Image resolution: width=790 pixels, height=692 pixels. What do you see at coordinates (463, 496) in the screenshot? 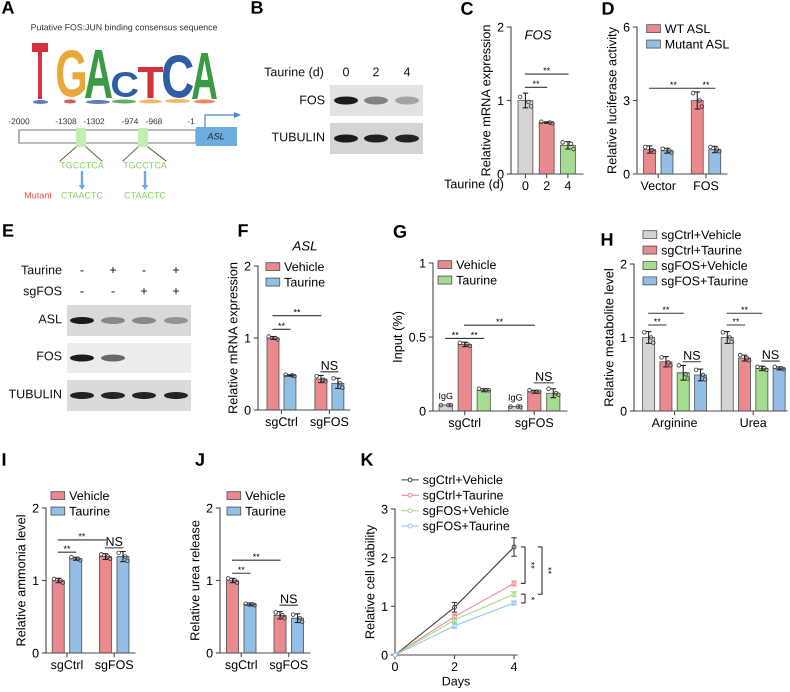
I see `legend-label: sgCtrl+Taurine` at bounding box center [463, 496].